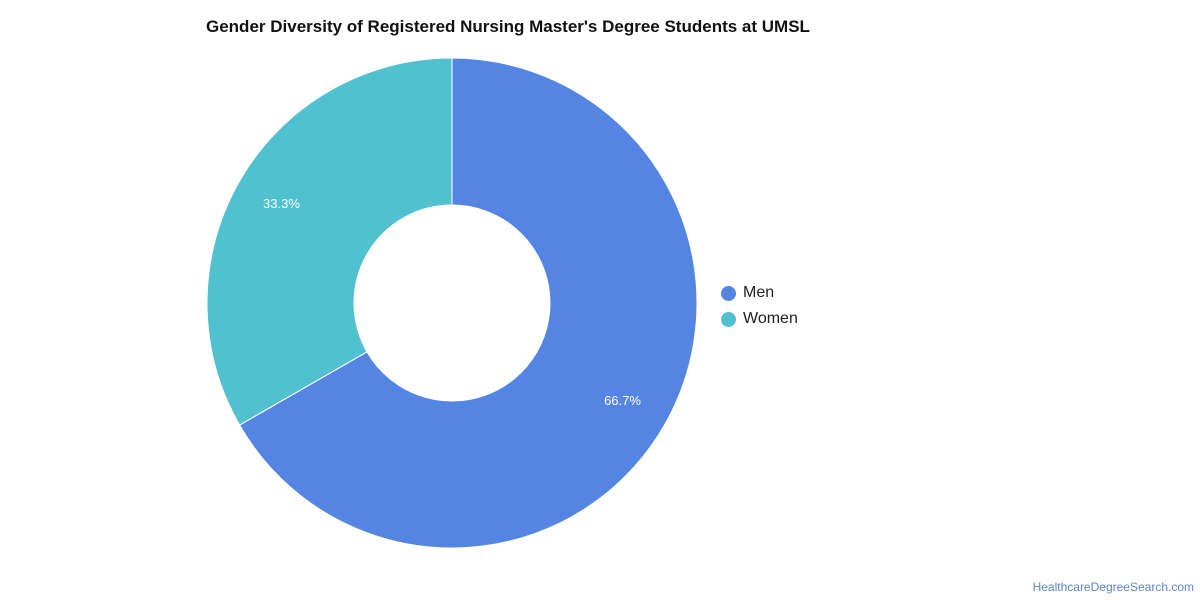 This screenshot has height=600, width=1200. I want to click on chart-legend: Men Women, so click(759, 306).